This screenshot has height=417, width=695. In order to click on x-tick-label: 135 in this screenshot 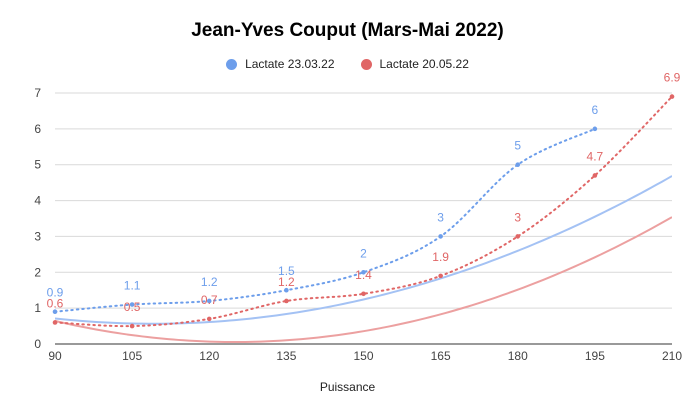, I will do `click(286, 356)`.